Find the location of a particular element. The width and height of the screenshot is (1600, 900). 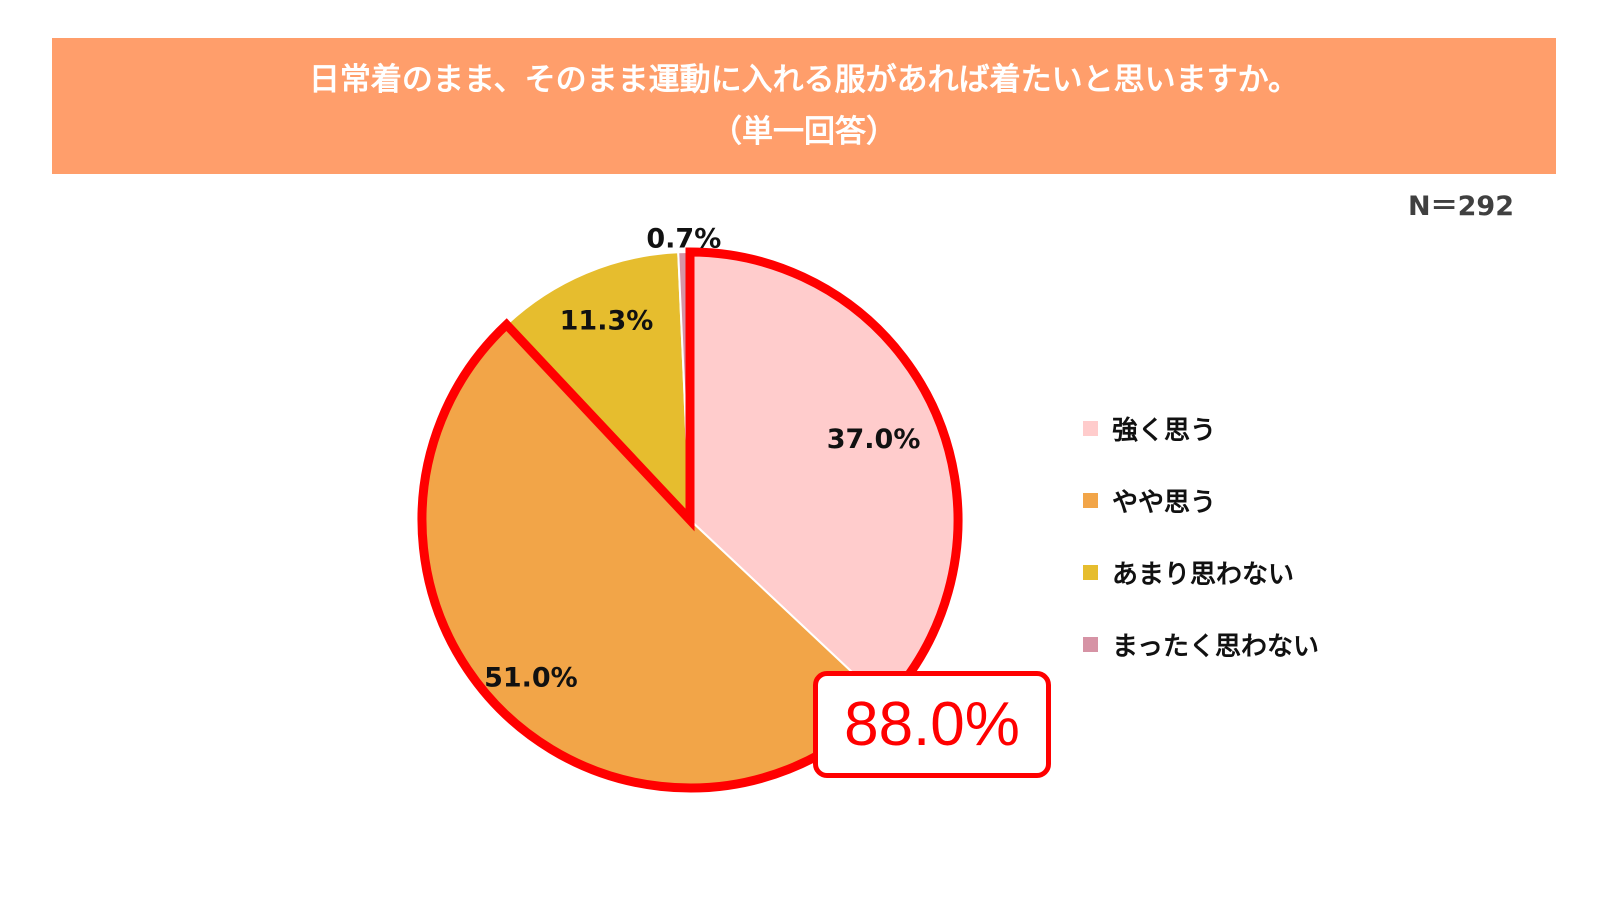

slice-label-1: 51.0% is located at coordinates (531, 678).